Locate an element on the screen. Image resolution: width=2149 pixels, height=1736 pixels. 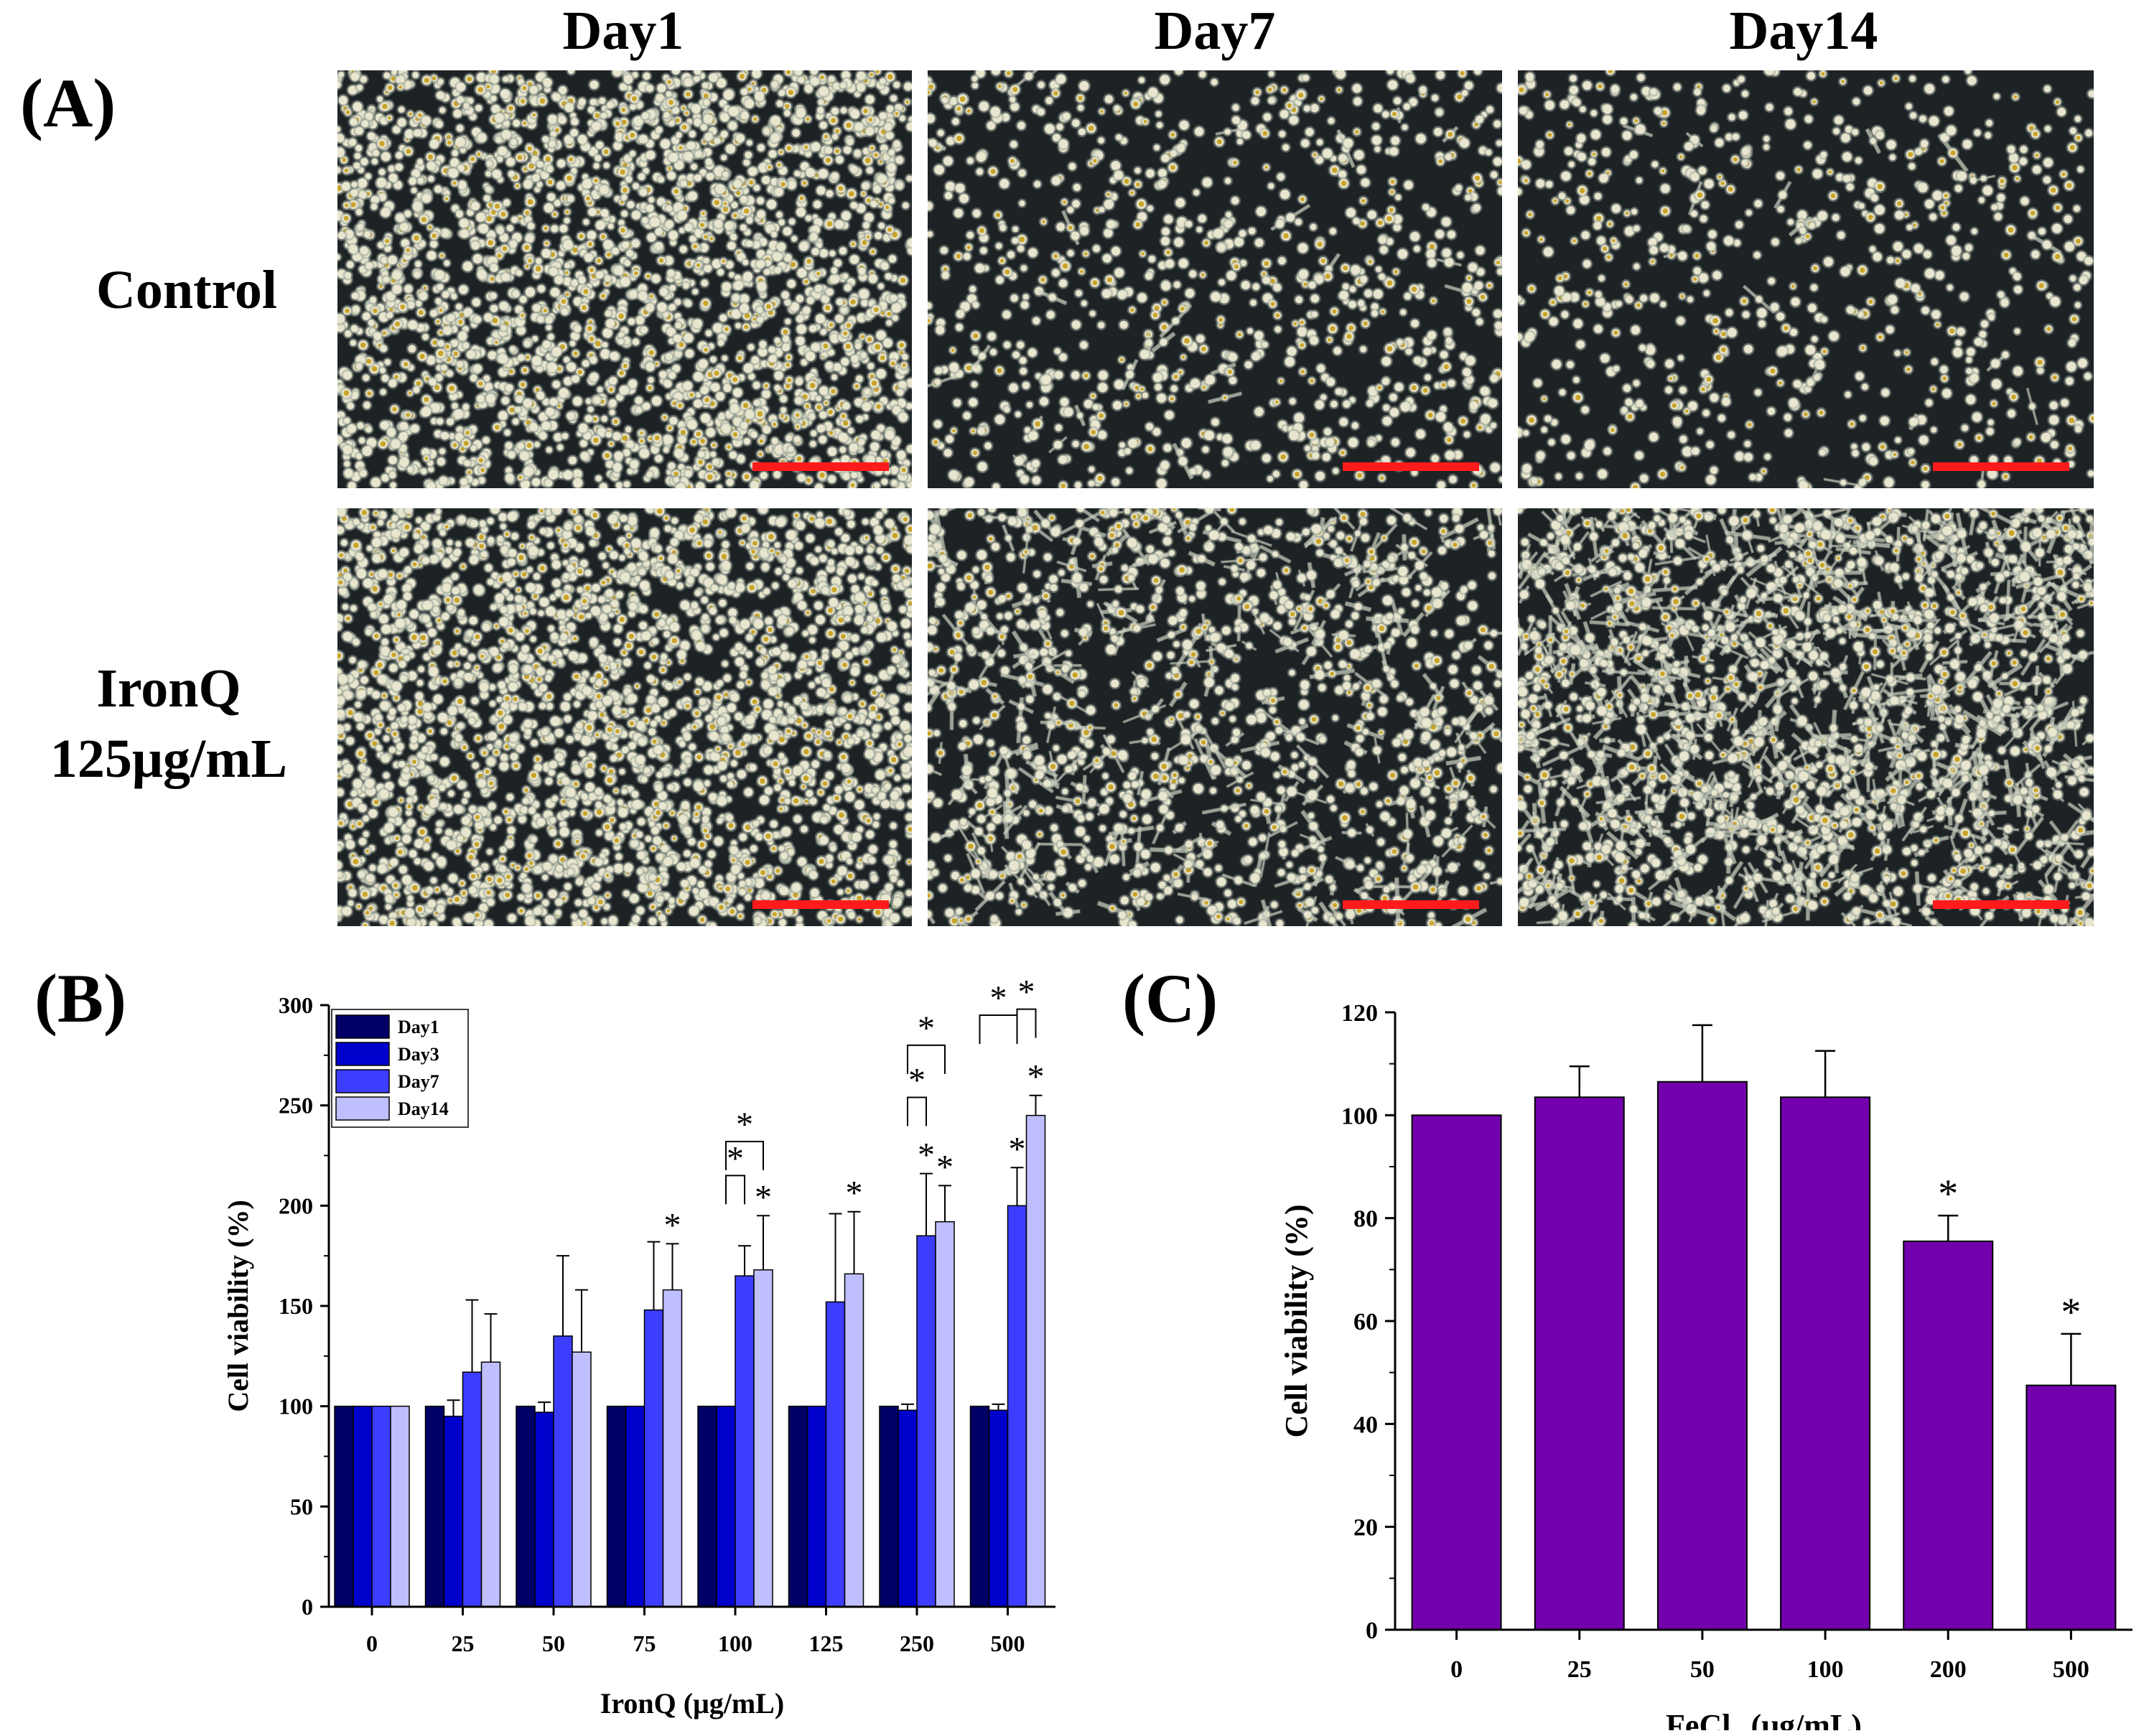
row-title-control: Control is located at coordinates (187, 290).